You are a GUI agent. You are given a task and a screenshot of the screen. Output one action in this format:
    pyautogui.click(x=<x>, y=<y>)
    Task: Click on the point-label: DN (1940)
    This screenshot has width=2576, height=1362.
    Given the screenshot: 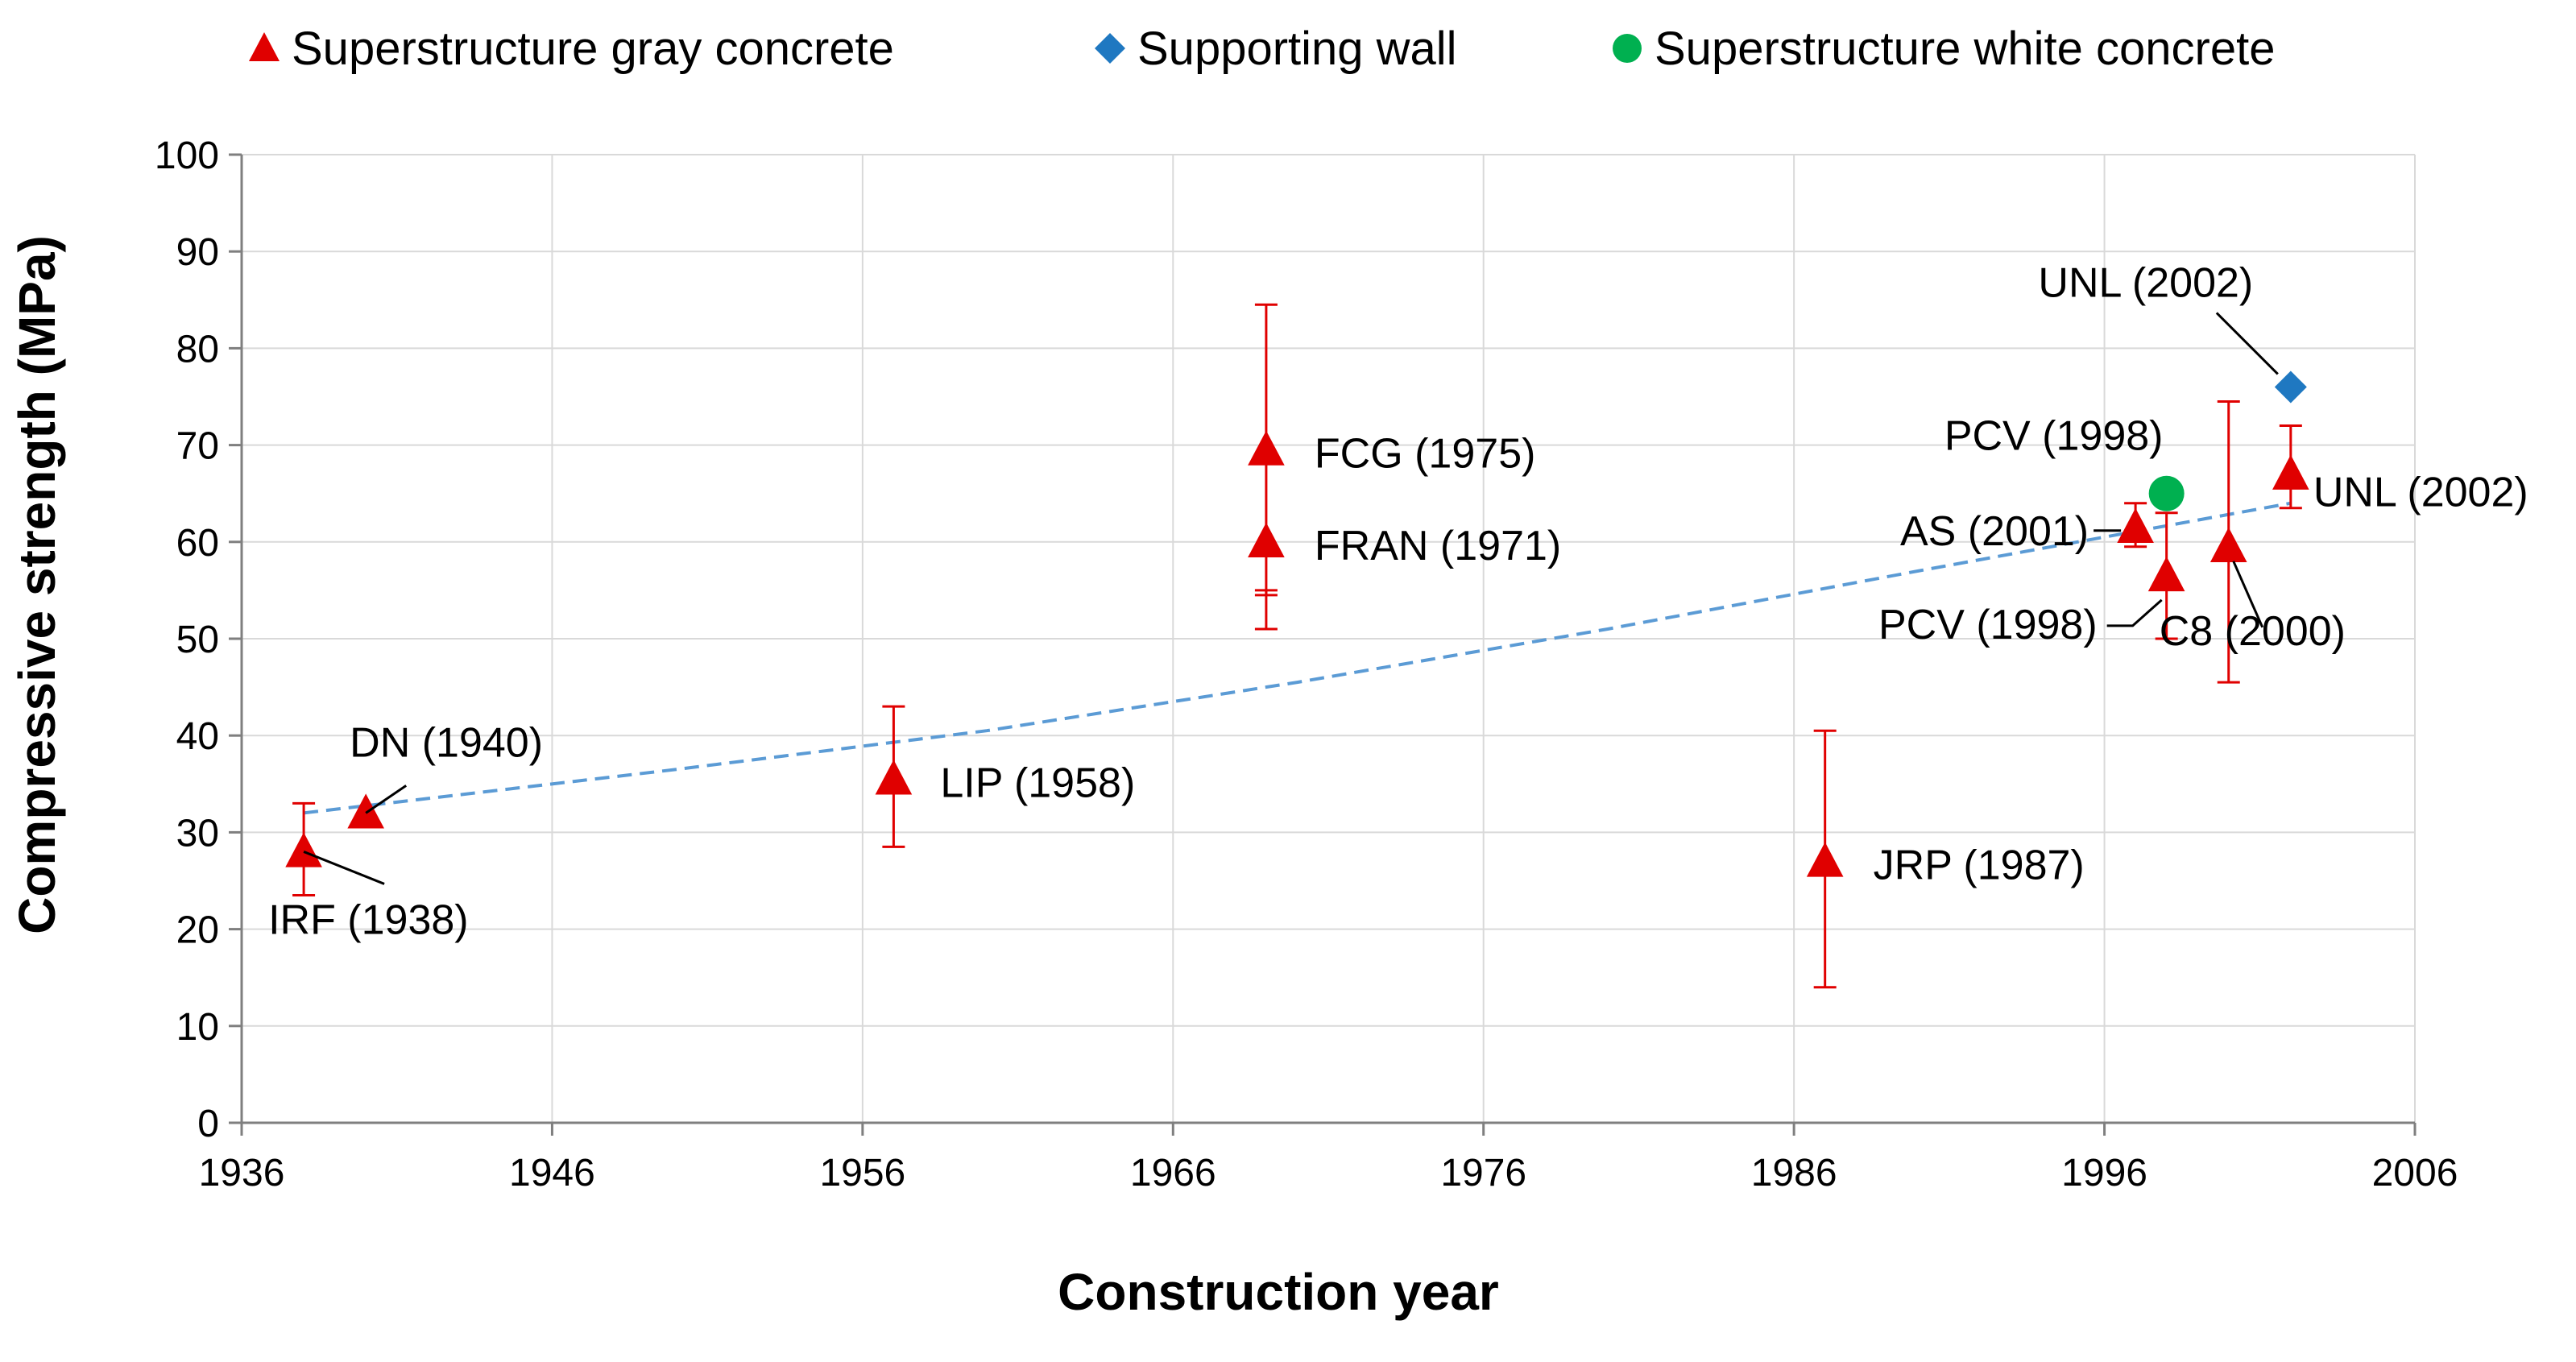 What is the action you would take?
    pyautogui.click(x=446, y=742)
    